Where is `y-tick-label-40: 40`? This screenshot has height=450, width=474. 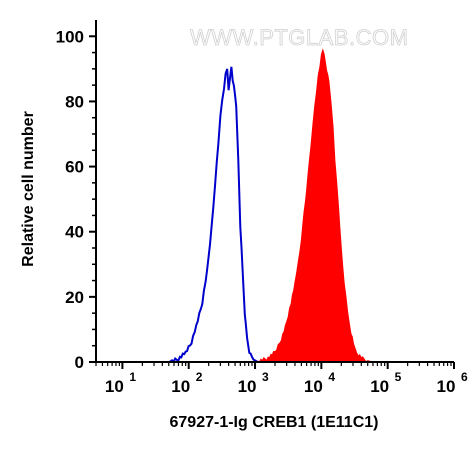
y-tick-label-40: 40 is located at coordinates (74, 232).